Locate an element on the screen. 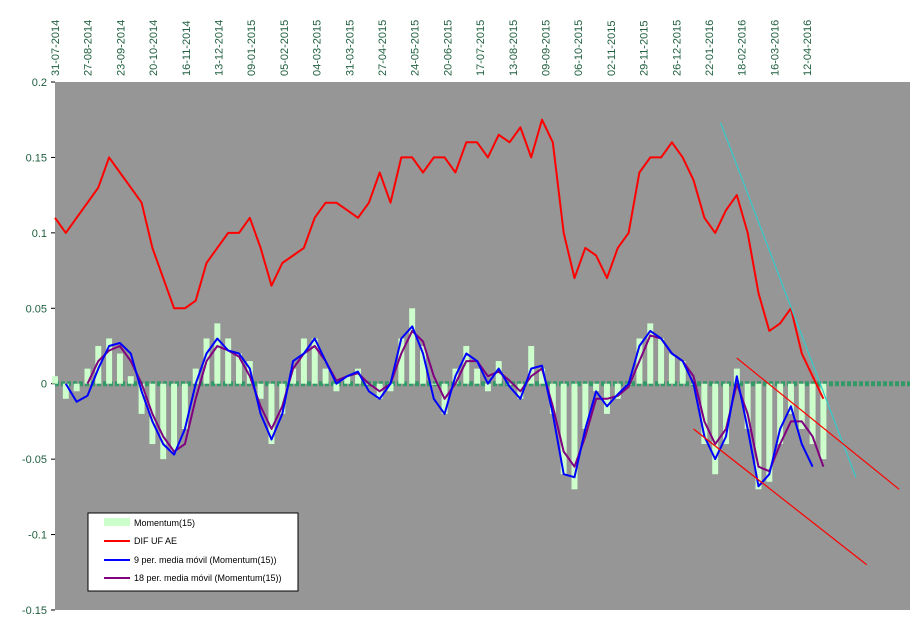 The image size is (920, 623). x-tick-label: 31-03-2015 is located at coordinates (350, 48).